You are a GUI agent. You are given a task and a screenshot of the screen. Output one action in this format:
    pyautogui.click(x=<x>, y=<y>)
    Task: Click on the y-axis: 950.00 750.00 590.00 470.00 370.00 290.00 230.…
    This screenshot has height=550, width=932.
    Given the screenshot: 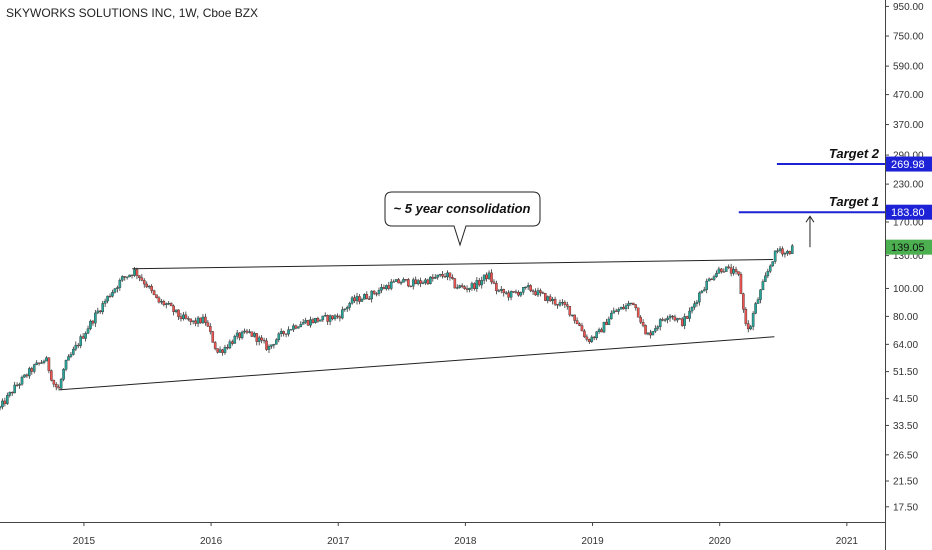 What is the action you would take?
    pyautogui.click(x=904, y=257)
    